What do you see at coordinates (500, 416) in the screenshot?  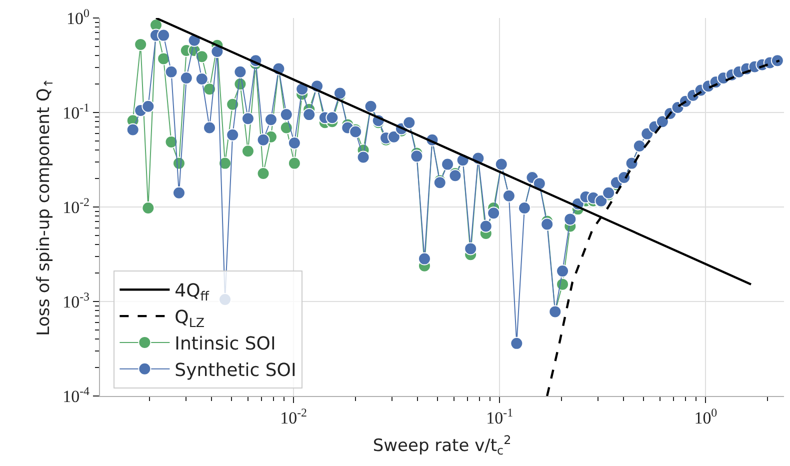 I see `x-tick-label: 10$^{-1}$` at bounding box center [500, 416].